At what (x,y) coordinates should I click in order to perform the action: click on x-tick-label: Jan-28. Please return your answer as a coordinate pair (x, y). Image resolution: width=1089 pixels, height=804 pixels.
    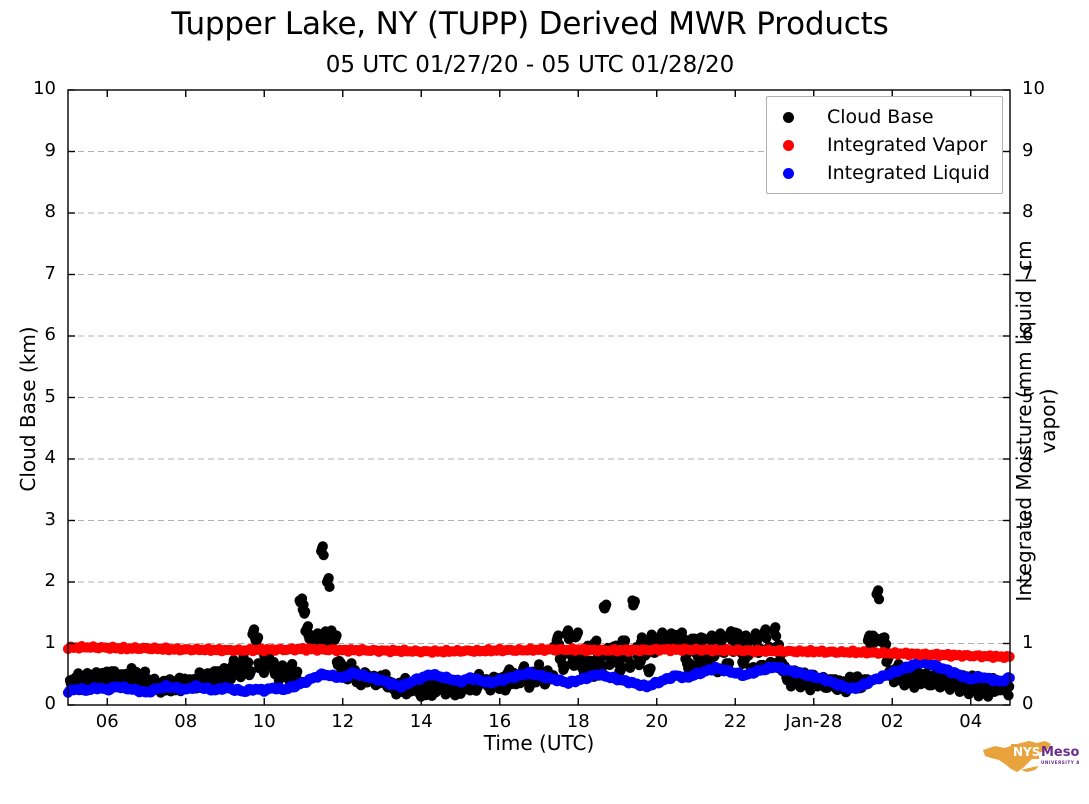
    Looking at the image, I should click on (814, 721).